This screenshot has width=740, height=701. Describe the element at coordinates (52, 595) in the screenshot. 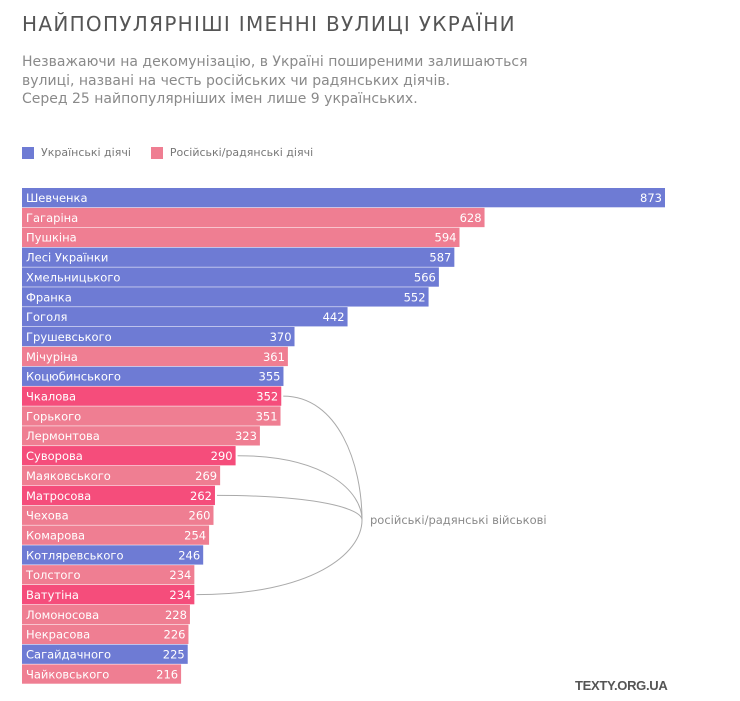

I see `bar-label: Ватутіна` at that location.